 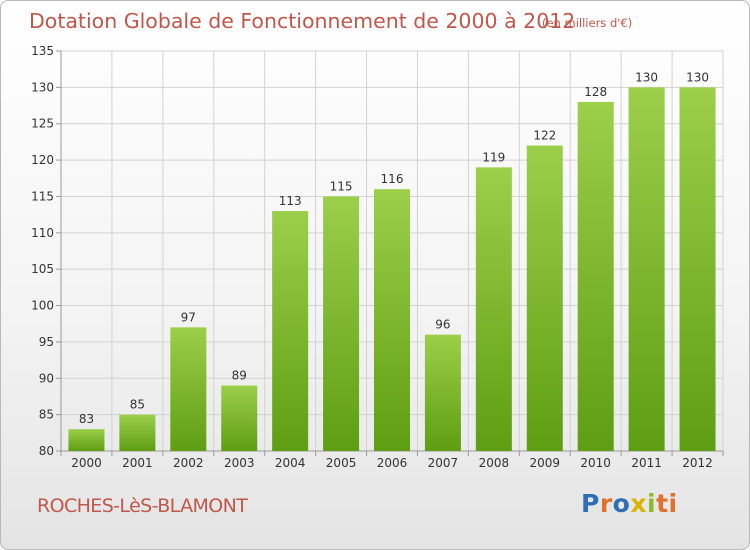 What do you see at coordinates (621, 503) in the screenshot?
I see `logo-letter: o` at bounding box center [621, 503].